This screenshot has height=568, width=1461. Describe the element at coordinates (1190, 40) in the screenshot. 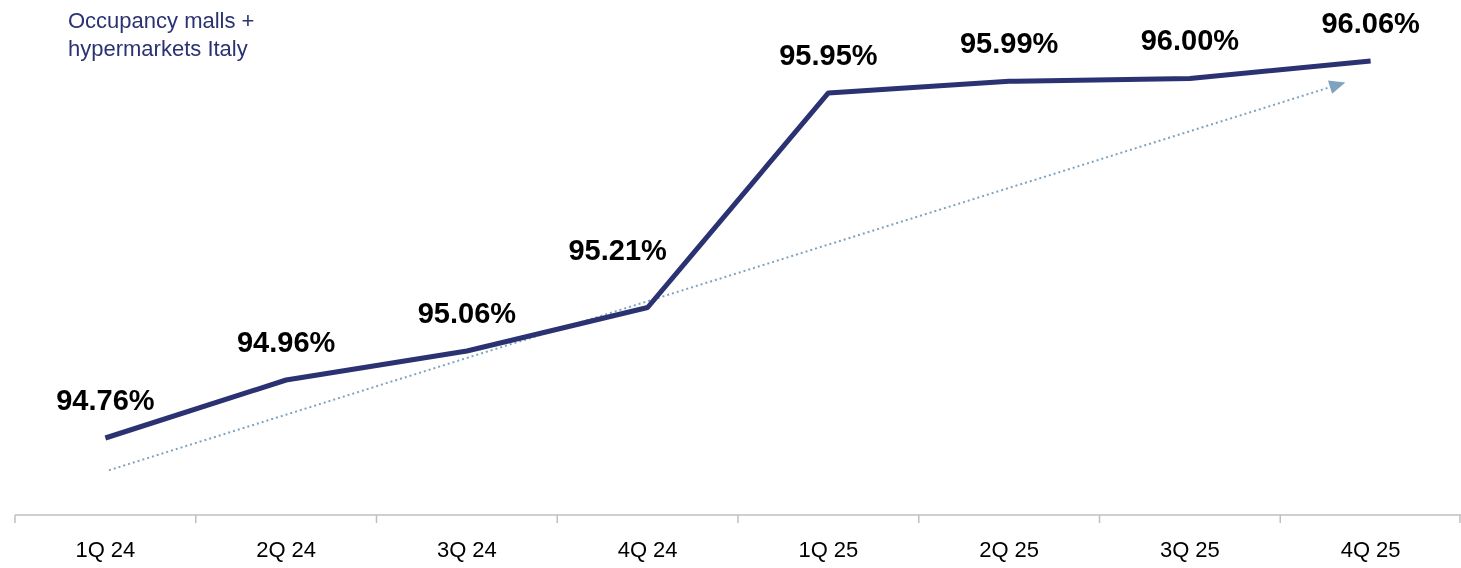

I see `data-label: 96.00%` at that location.